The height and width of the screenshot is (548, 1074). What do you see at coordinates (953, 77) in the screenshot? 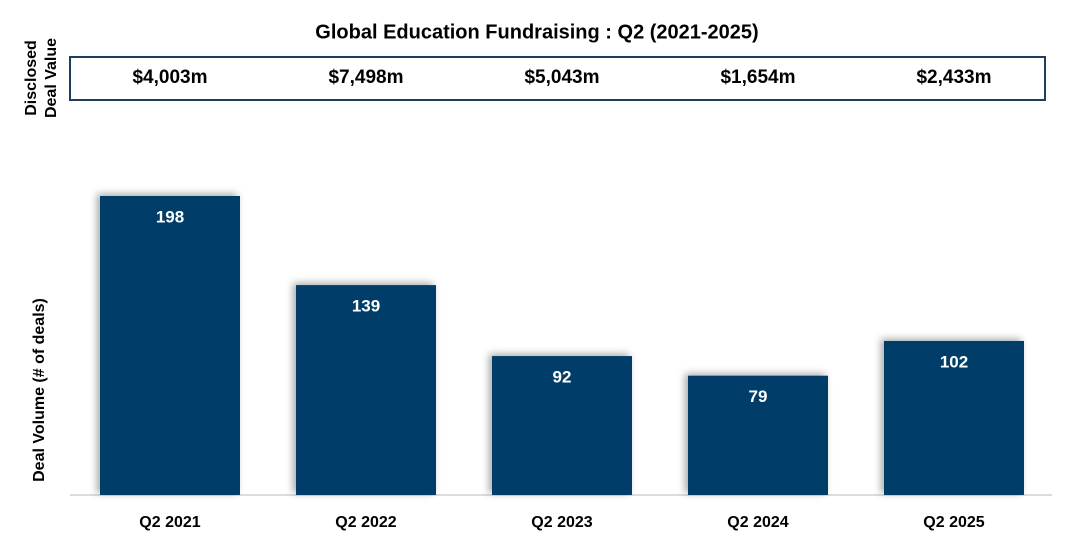
I see `deal-value: $2,433m` at bounding box center [953, 77].